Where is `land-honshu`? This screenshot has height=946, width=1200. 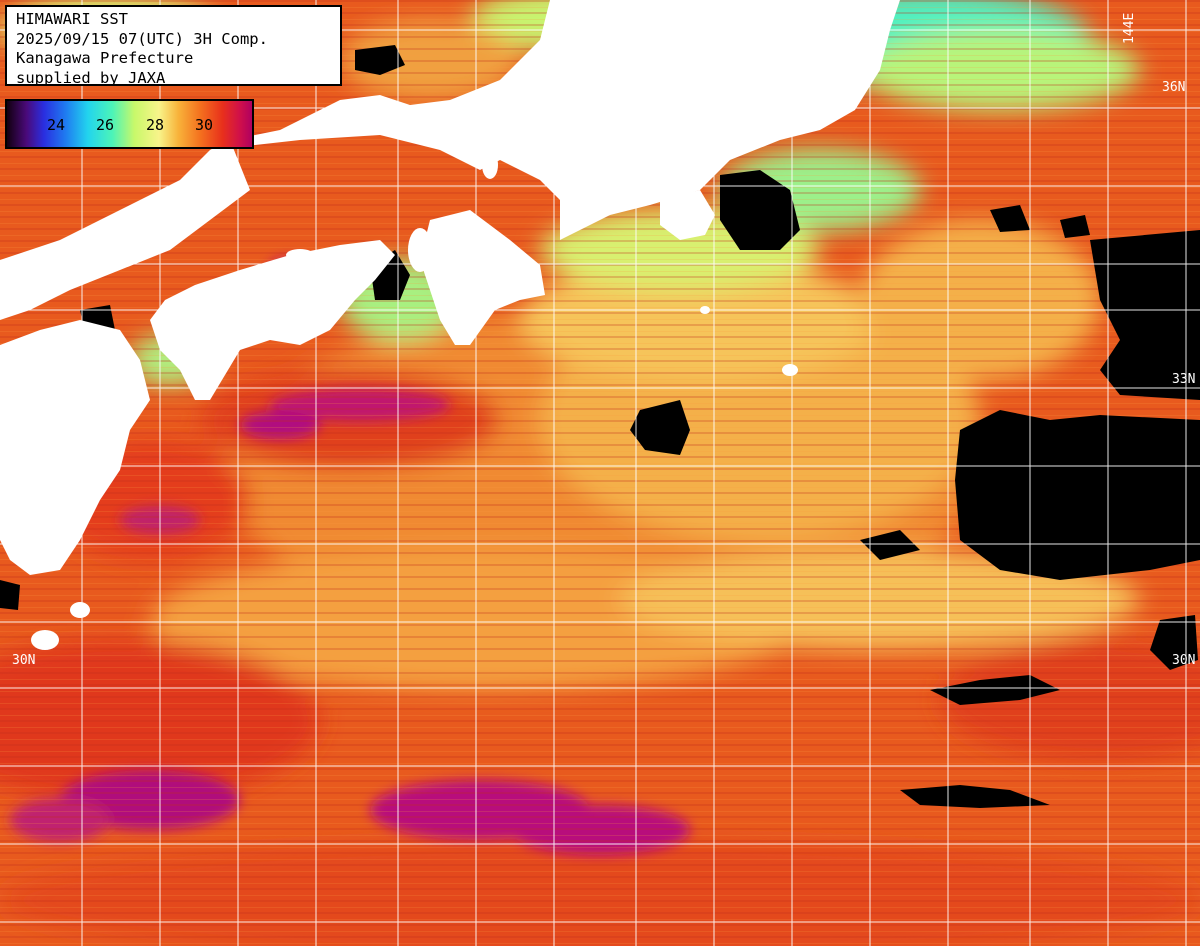
land-honshu is located at coordinates (555, 120).